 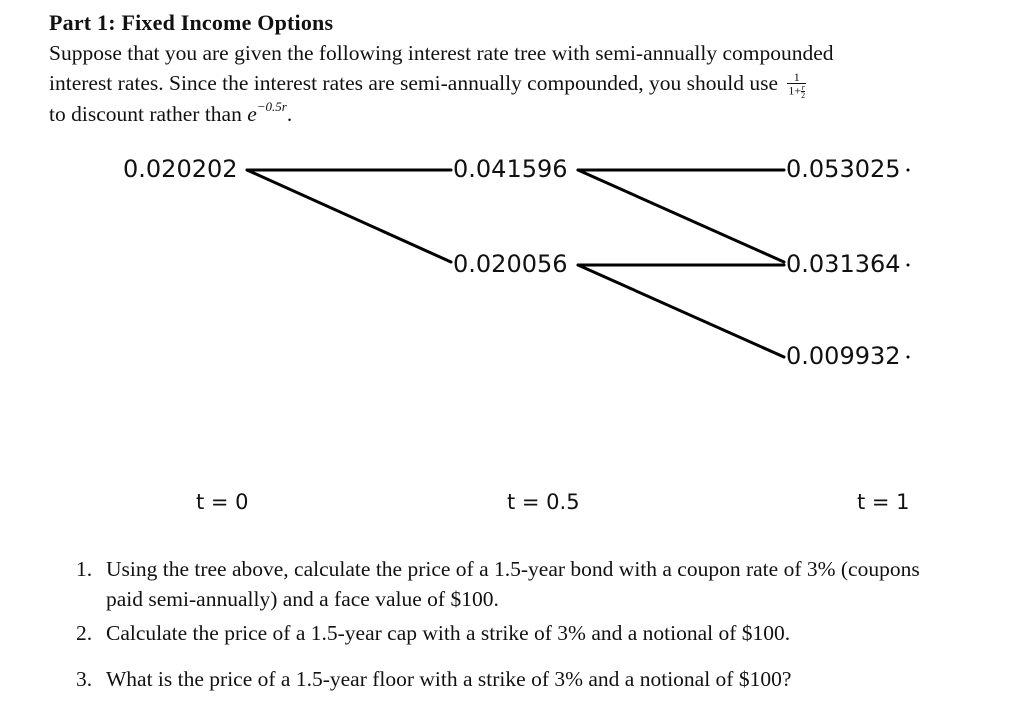 What do you see at coordinates (271, 106) in the screenshot?
I see `exp-exponent: −0.5r` at bounding box center [271, 106].